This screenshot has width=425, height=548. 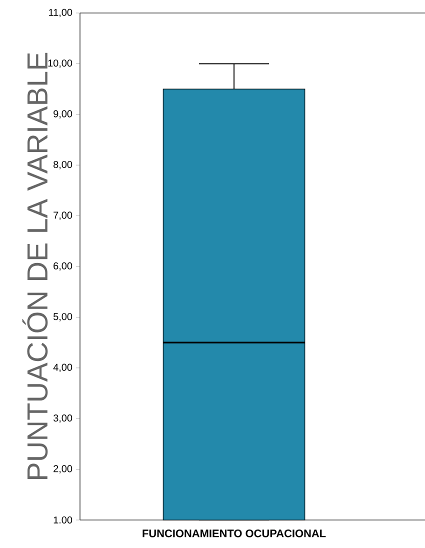 I want to click on y-tick-label: 9,00, so click(x=63, y=114).